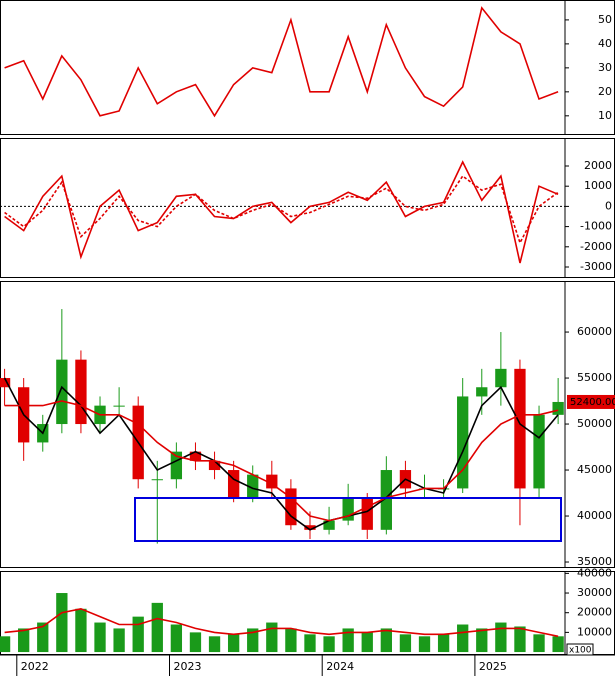 This screenshot has height=676, width=615. I want to click on y-tick-label: 0, so click(608, 205).